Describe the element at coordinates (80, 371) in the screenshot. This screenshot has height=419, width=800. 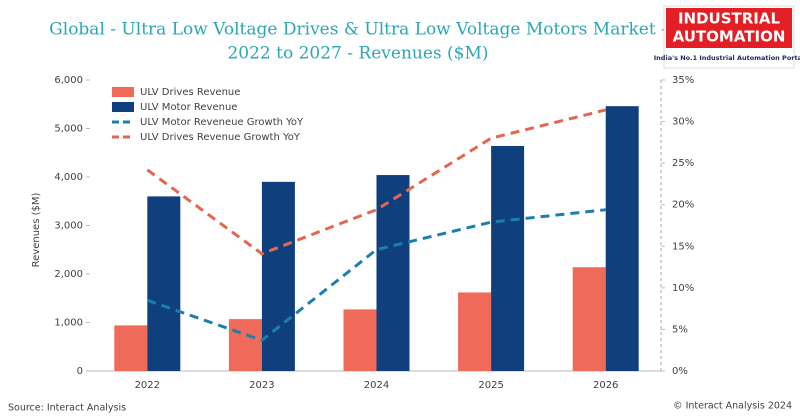
I see `y-tick-label: 0` at that location.